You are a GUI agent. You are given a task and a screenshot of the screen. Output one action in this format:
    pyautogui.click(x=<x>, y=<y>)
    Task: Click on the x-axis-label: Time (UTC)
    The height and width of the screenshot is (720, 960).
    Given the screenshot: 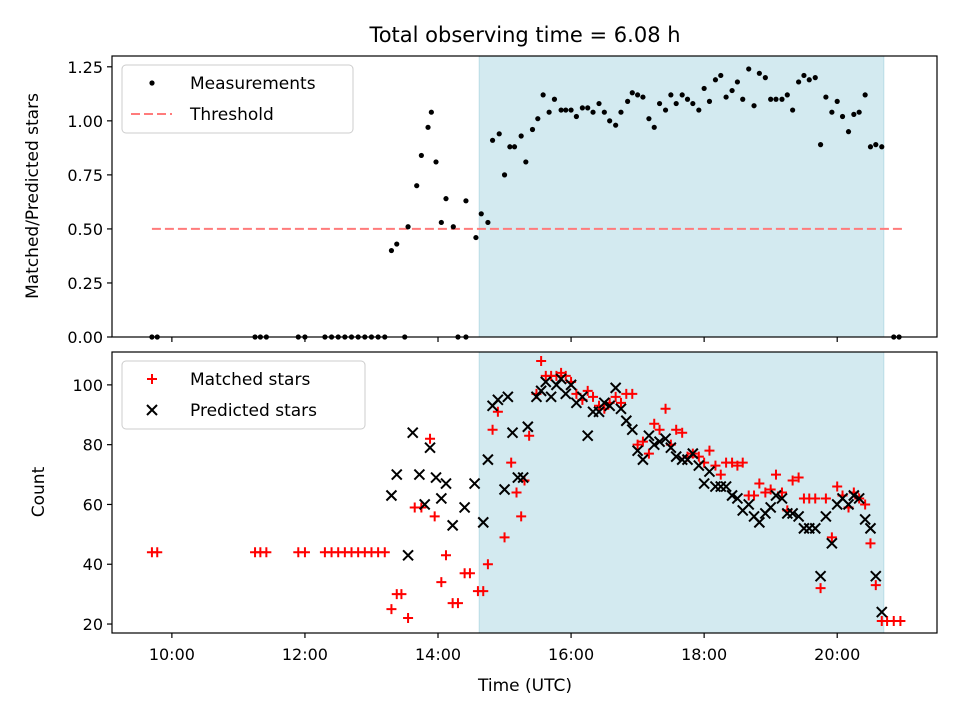 What is the action you would take?
    pyautogui.click(x=524, y=686)
    